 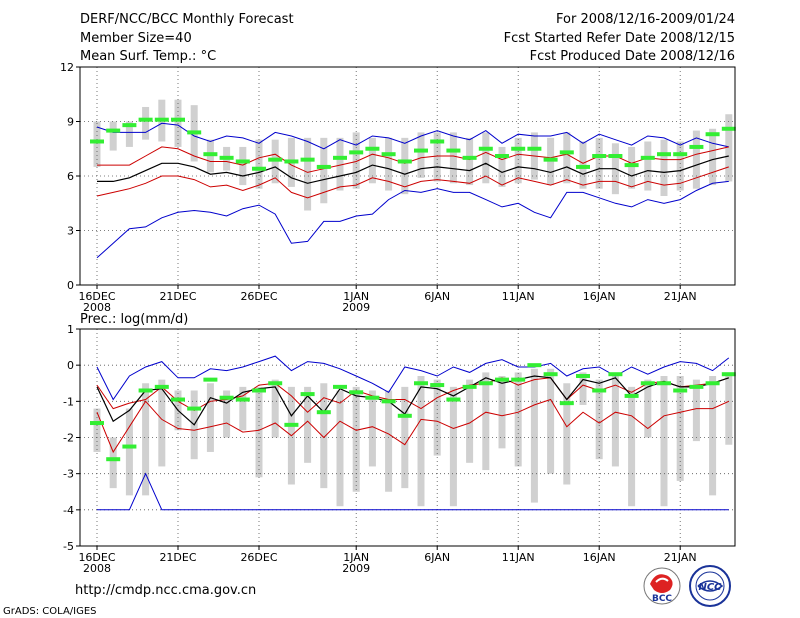 What do you see at coordinates (645, 19) in the screenshot?
I see `forecast-range-label: For 2008/12/16-2009/01/24` at bounding box center [645, 19].